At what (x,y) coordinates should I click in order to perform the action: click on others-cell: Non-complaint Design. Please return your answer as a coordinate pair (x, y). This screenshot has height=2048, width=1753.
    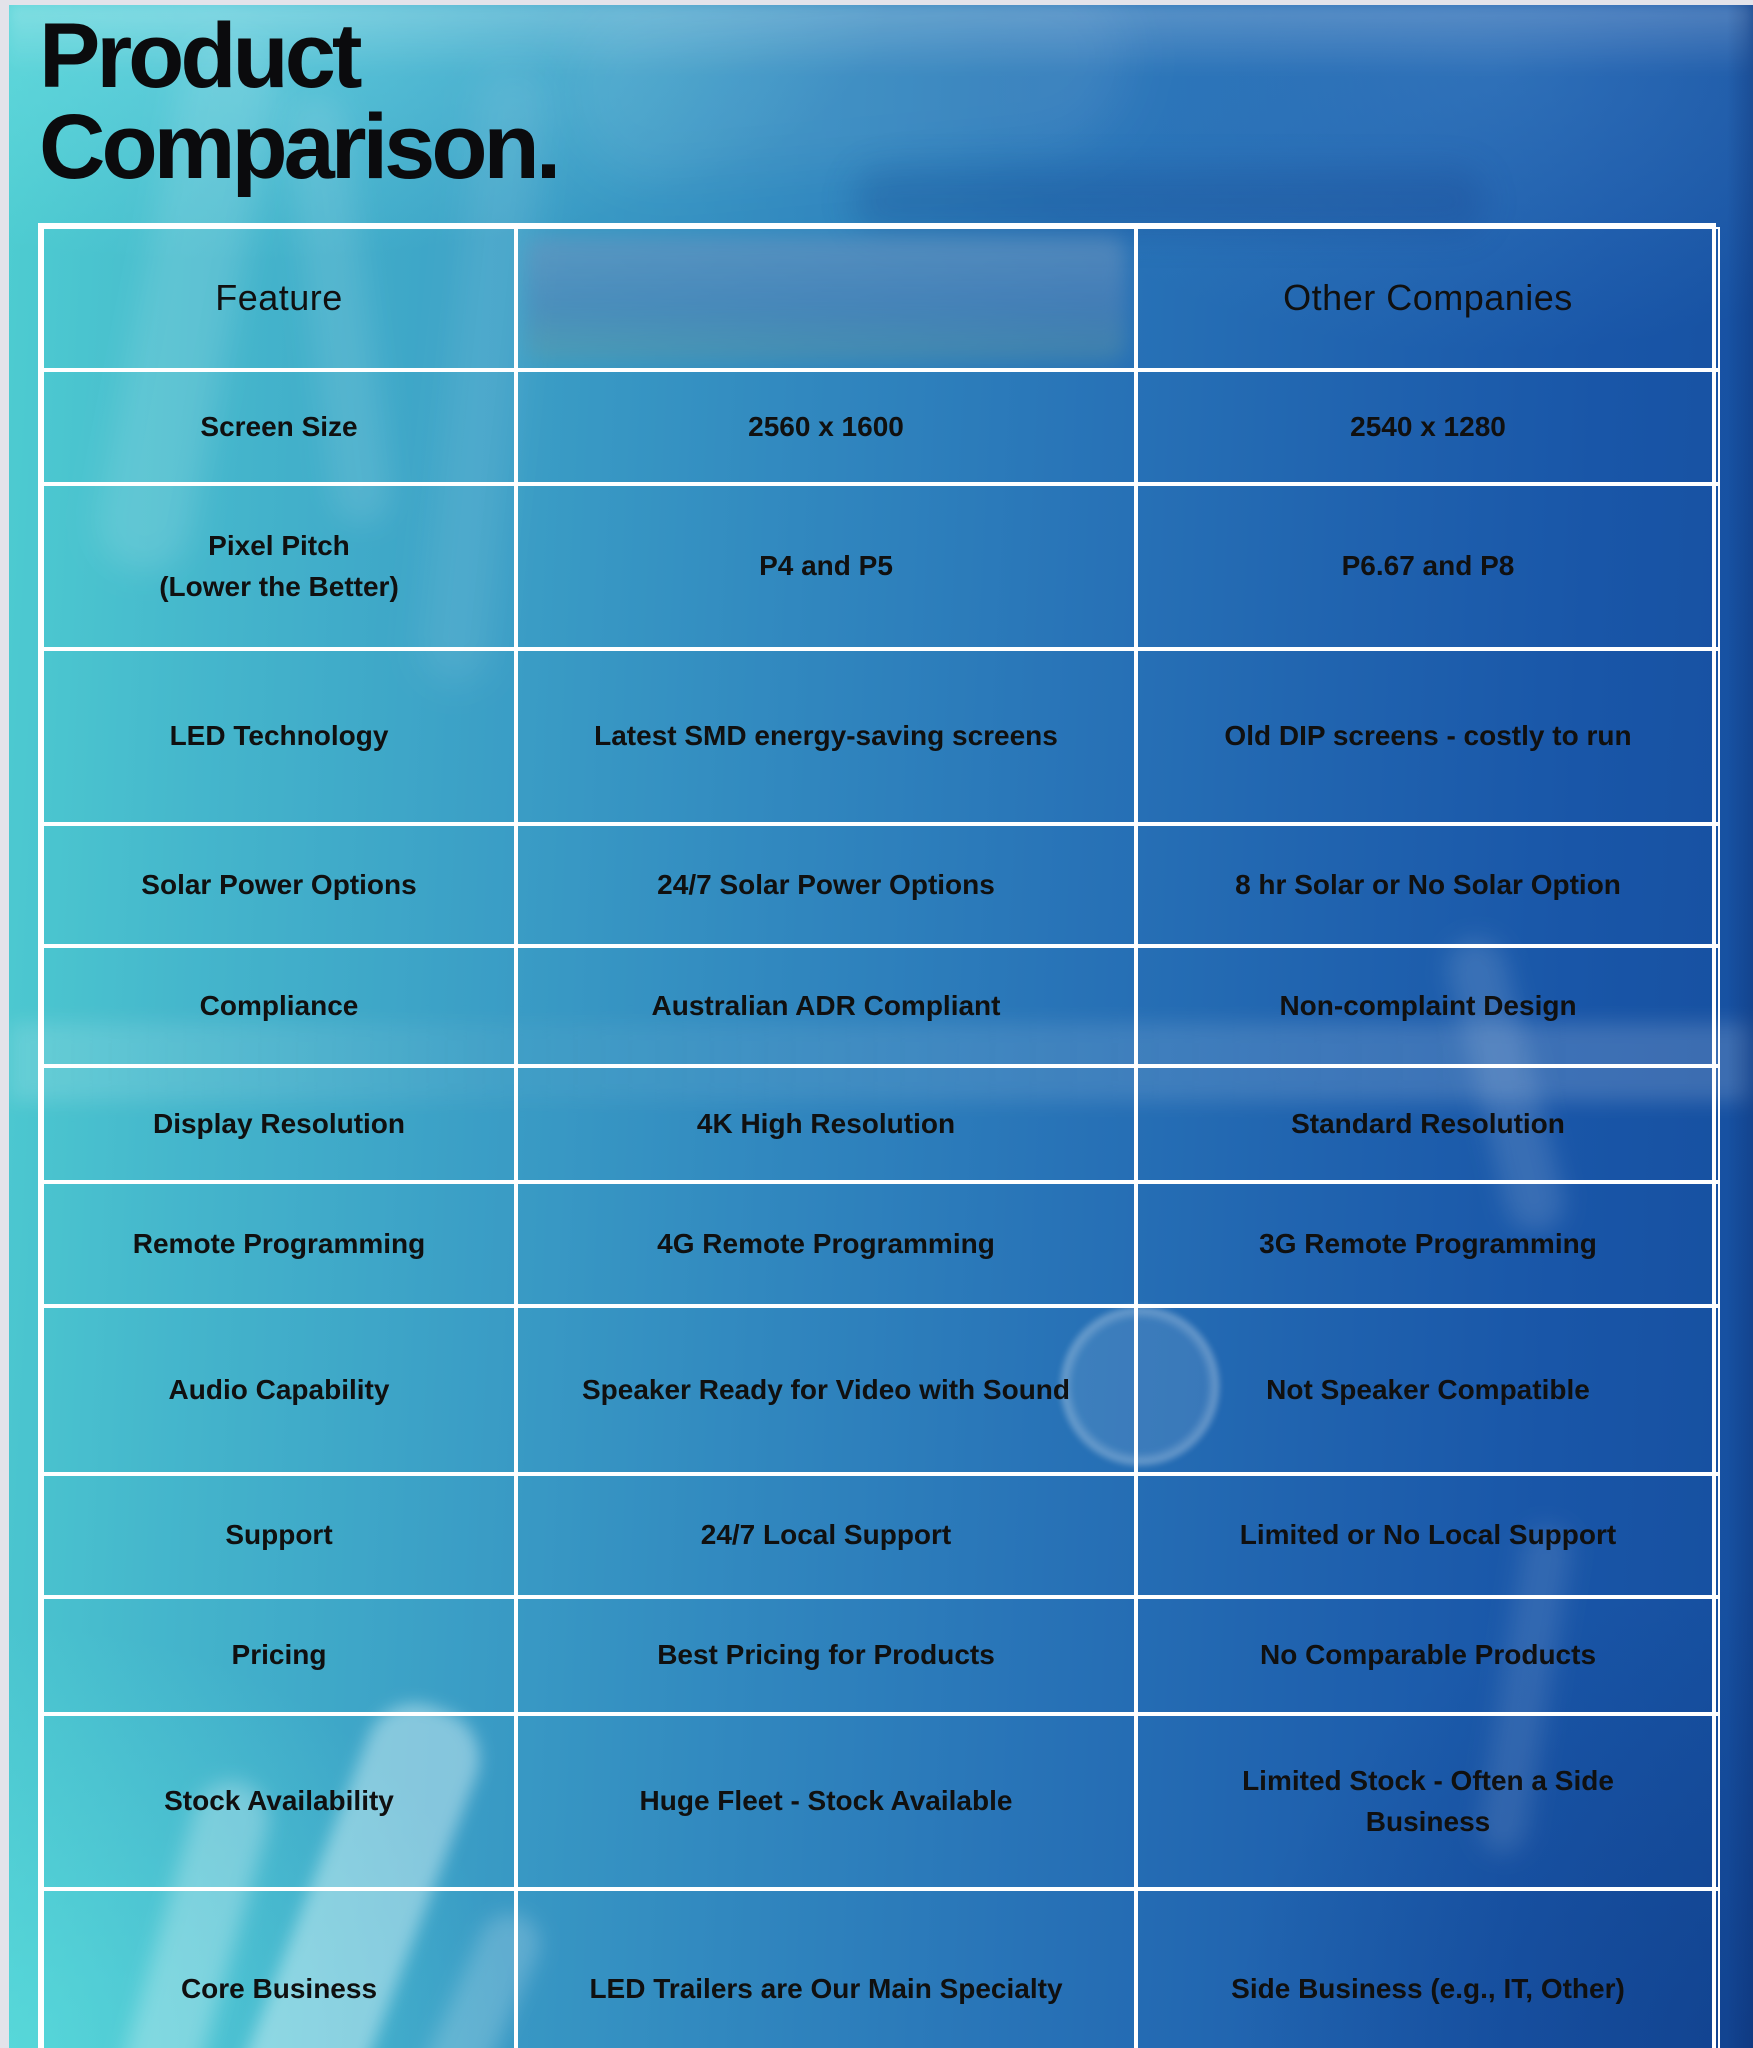
    Looking at the image, I should click on (1428, 1006).